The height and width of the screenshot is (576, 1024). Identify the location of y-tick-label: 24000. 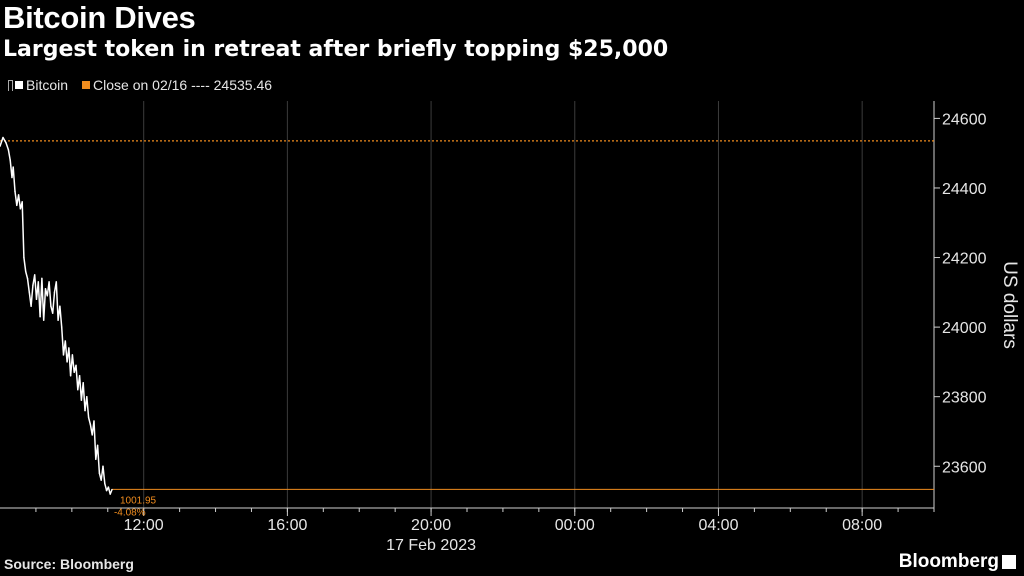
(964, 328).